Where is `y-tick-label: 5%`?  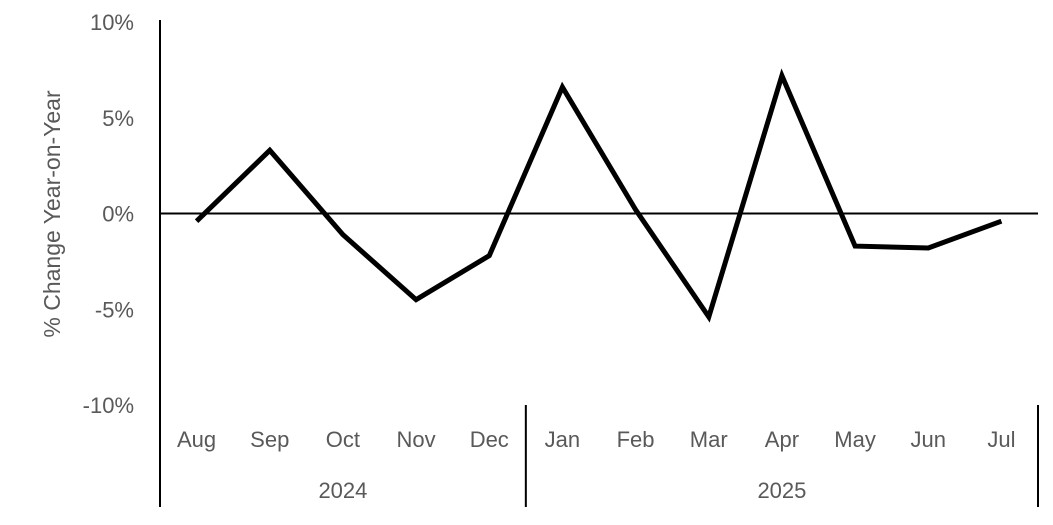
y-tick-label: 5% is located at coordinates (118, 118).